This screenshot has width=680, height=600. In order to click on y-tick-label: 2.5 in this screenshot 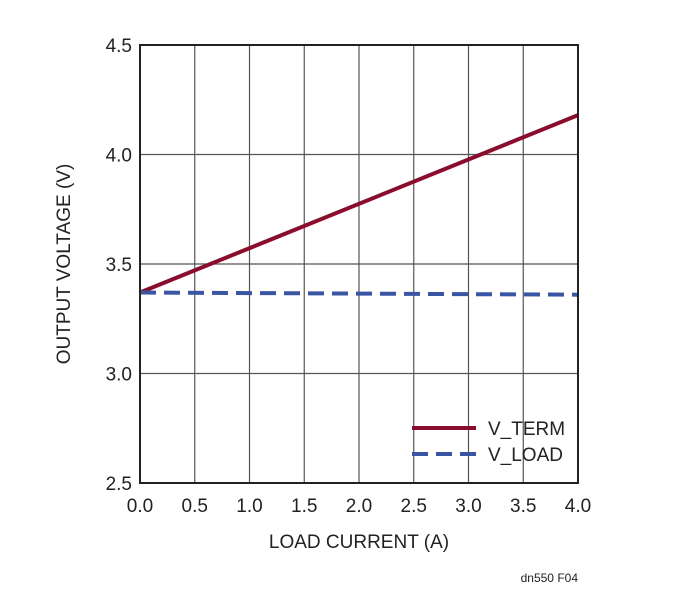, I will do `click(119, 484)`.